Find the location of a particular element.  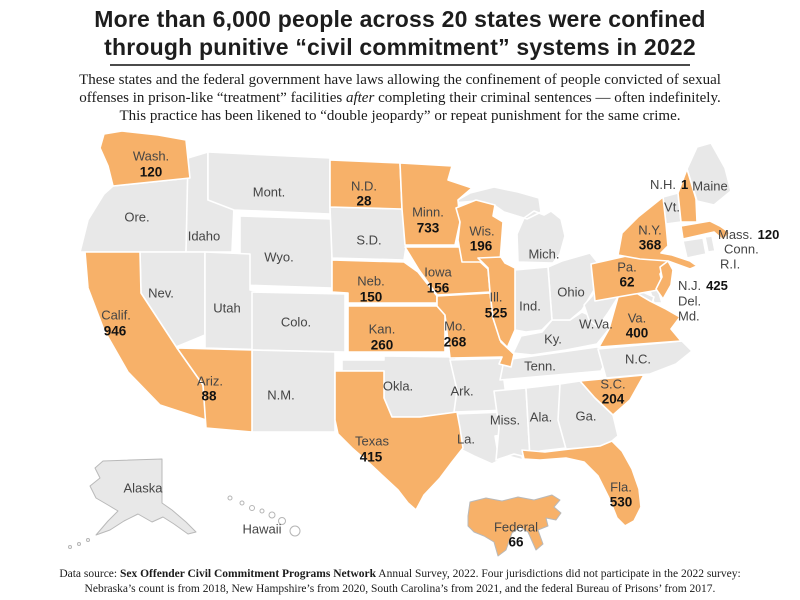

state-label-utah: Utah is located at coordinates (226, 308).